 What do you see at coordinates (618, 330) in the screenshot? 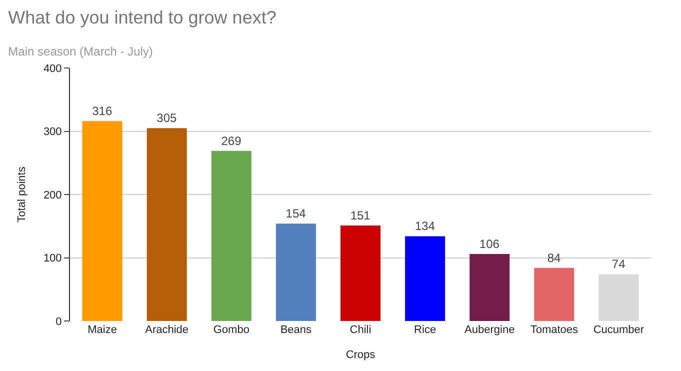
I see `x-tick-label: Cucumber` at bounding box center [618, 330].